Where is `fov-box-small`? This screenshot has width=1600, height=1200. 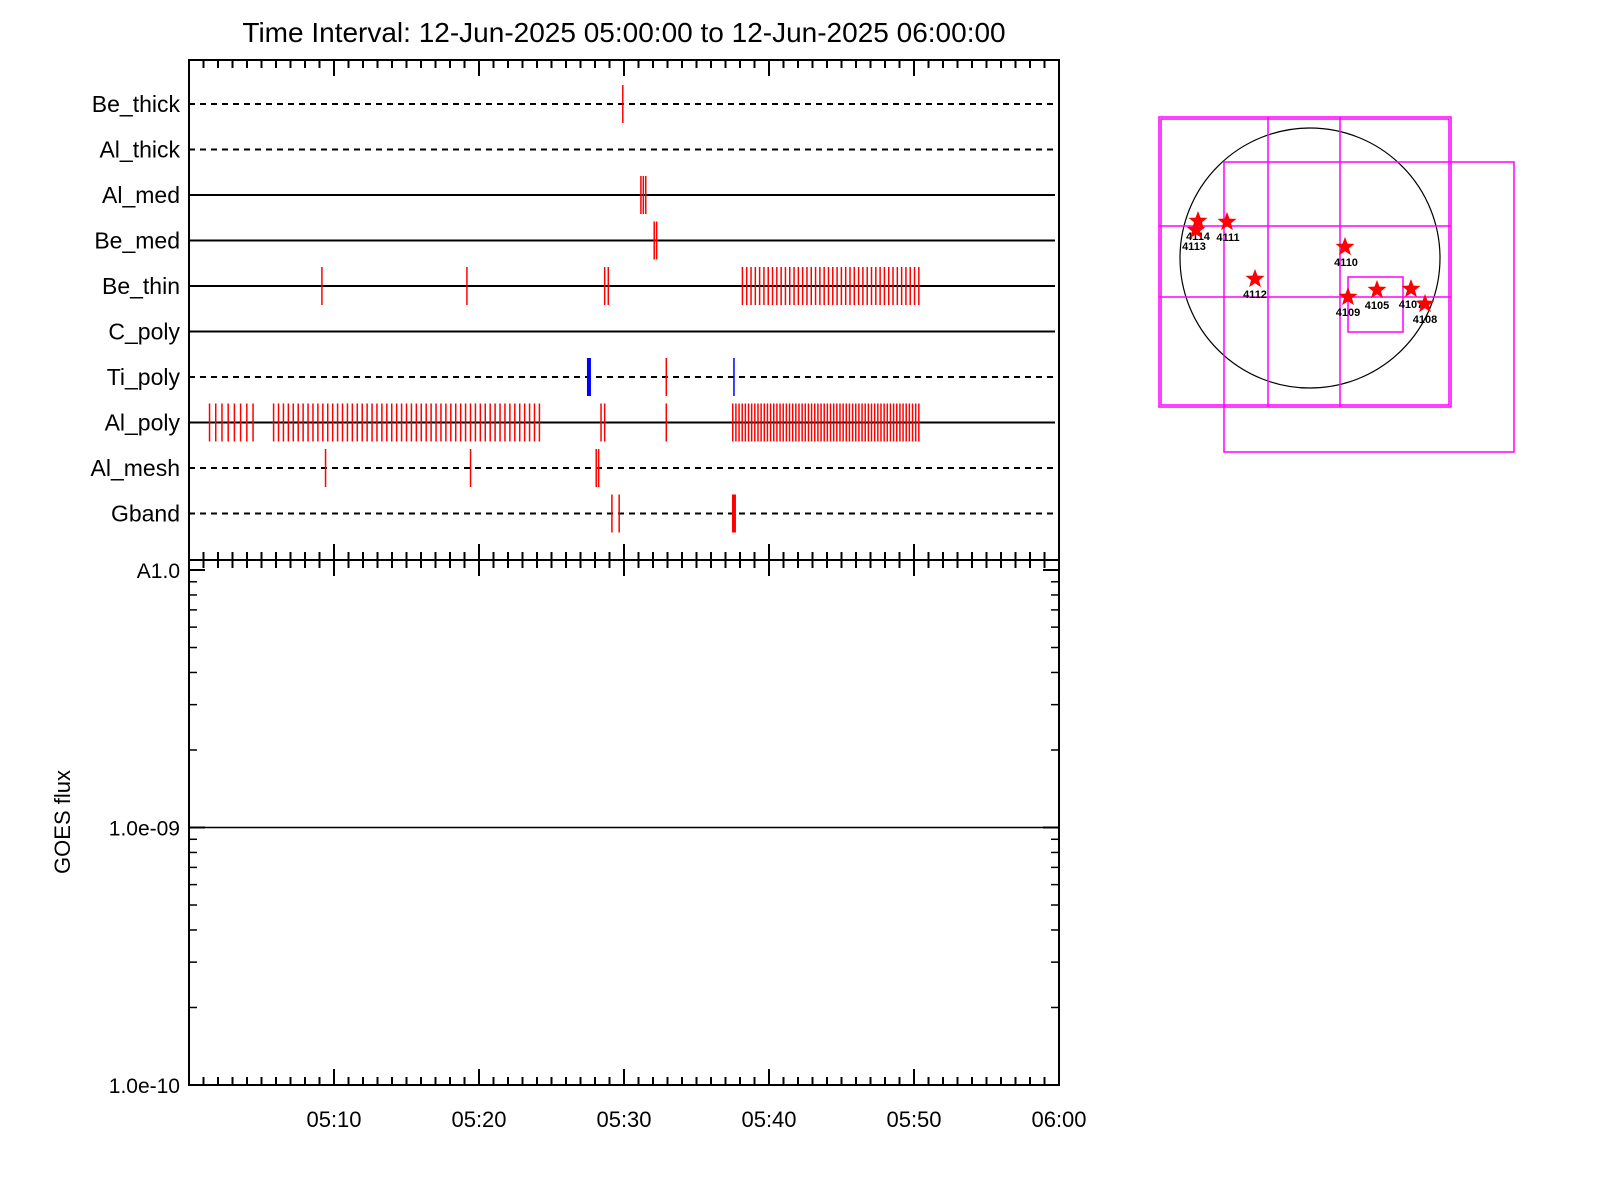
fov-box-small is located at coordinates (1375, 304).